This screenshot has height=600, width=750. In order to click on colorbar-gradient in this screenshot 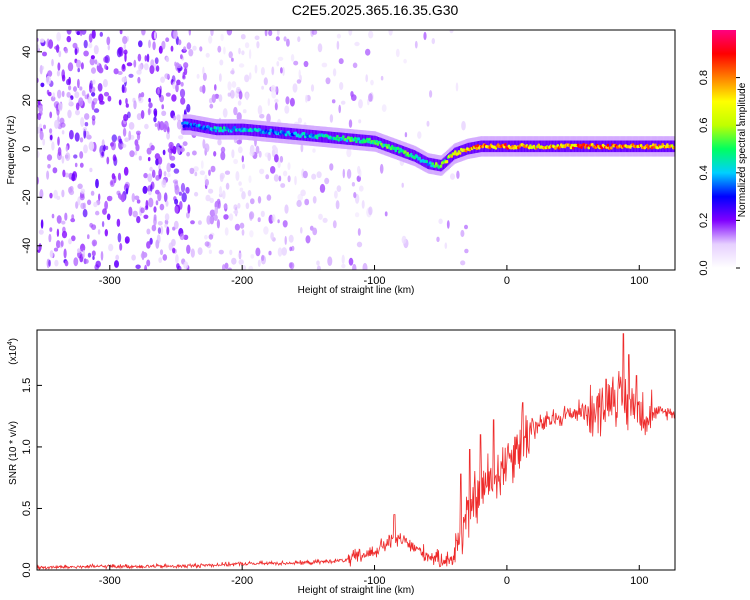, I will do `click(724, 149)`.